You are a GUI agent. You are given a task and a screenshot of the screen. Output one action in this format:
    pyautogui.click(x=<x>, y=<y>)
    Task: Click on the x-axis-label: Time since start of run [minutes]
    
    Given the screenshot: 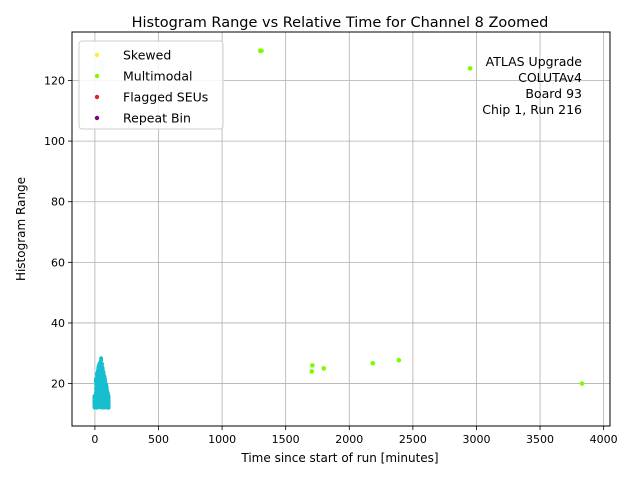 What is the action you would take?
    pyautogui.click(x=339, y=458)
    